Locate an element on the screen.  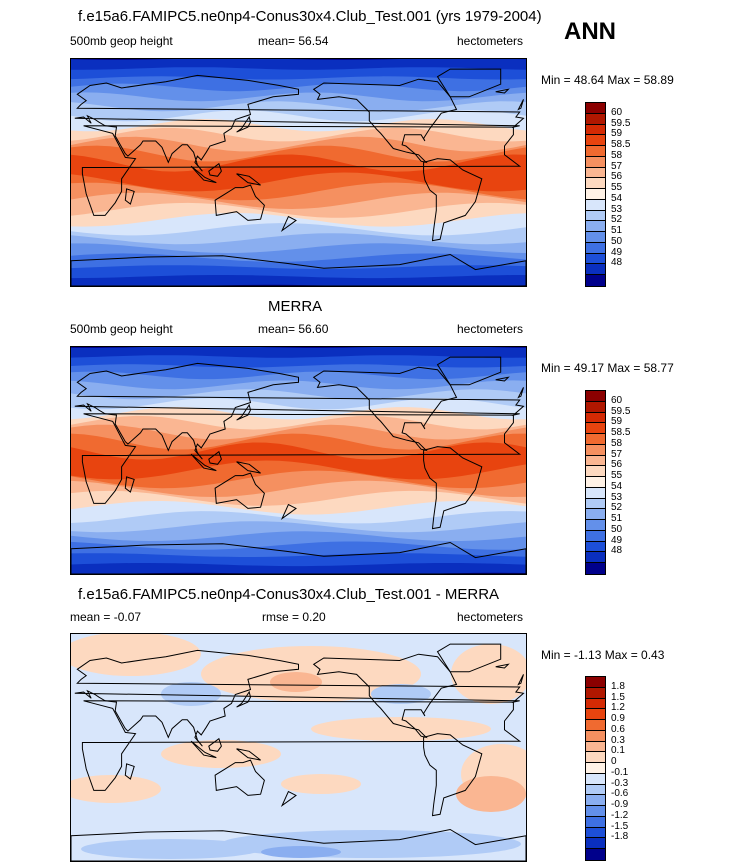
colorbar-tick-label: 0.9 is located at coordinates (618, 719).